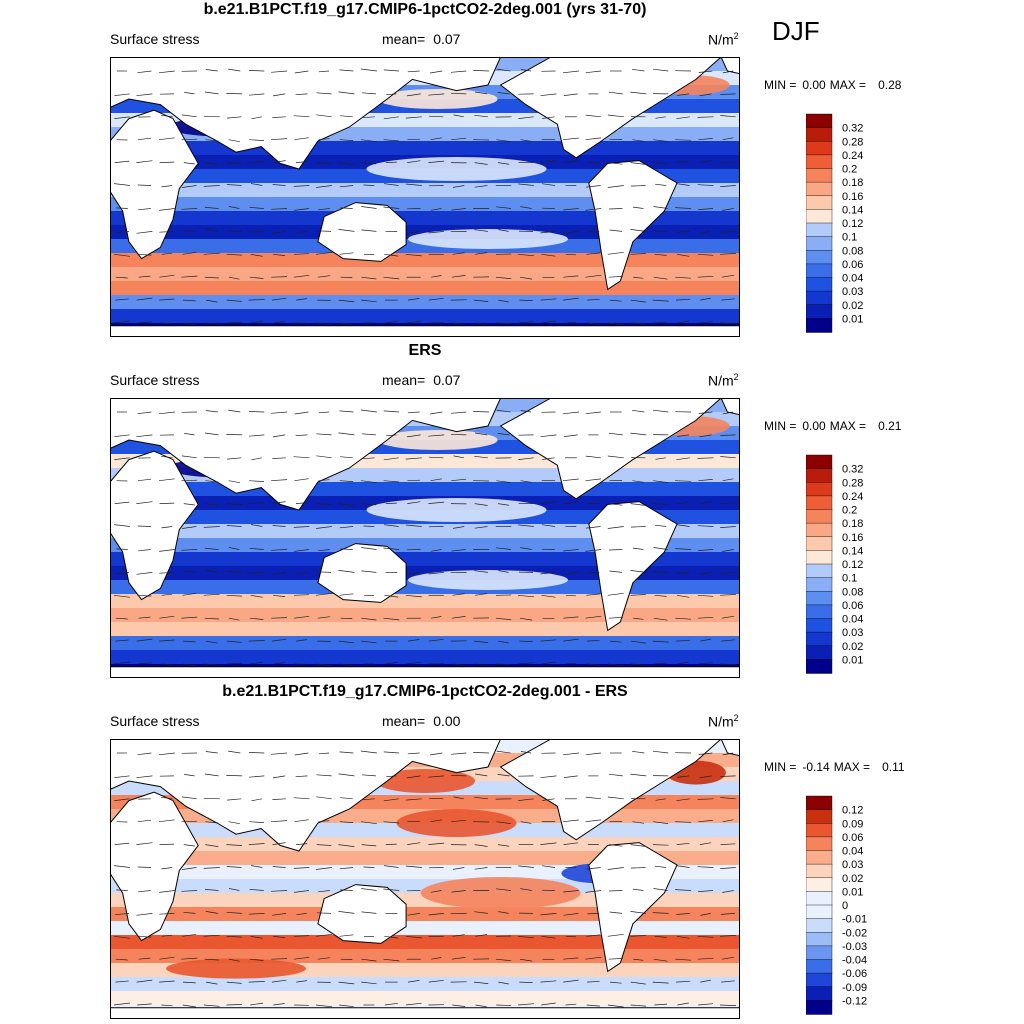 The image size is (1024, 1024). Describe the element at coordinates (854, 961) in the screenshot. I see `colorbar-tick-label: -0.04` at that location.